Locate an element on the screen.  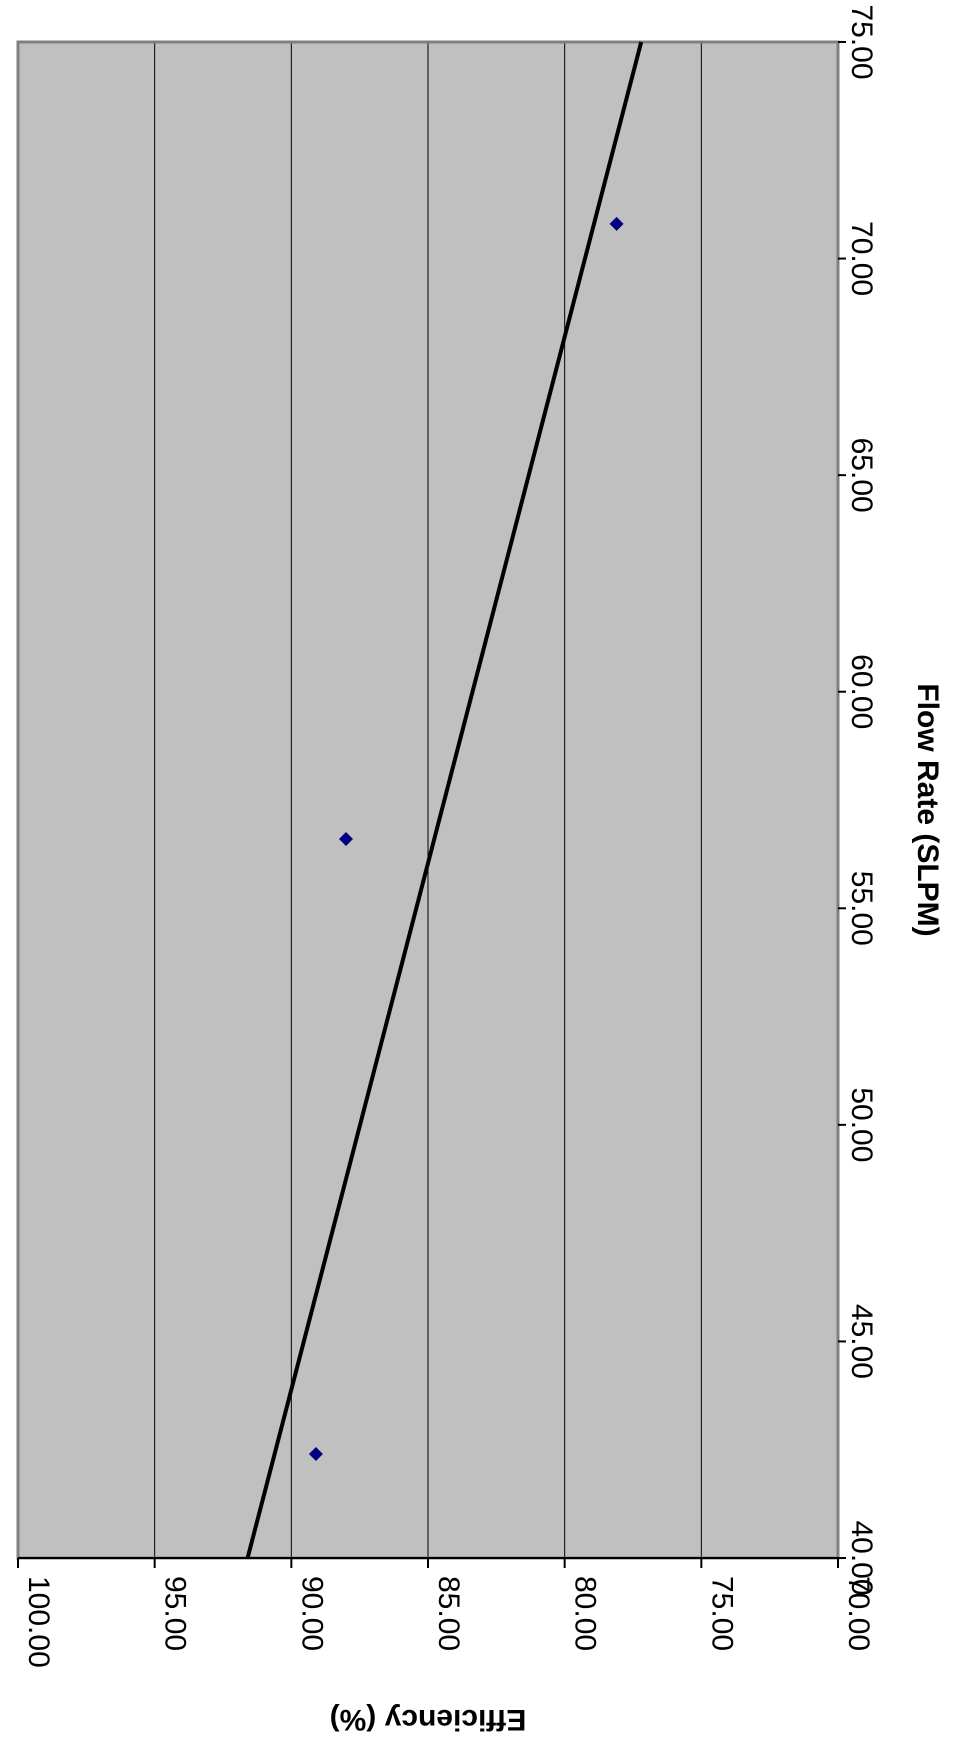
y-axis-title: Efficiency (%) is located at coordinates (428, 1719).